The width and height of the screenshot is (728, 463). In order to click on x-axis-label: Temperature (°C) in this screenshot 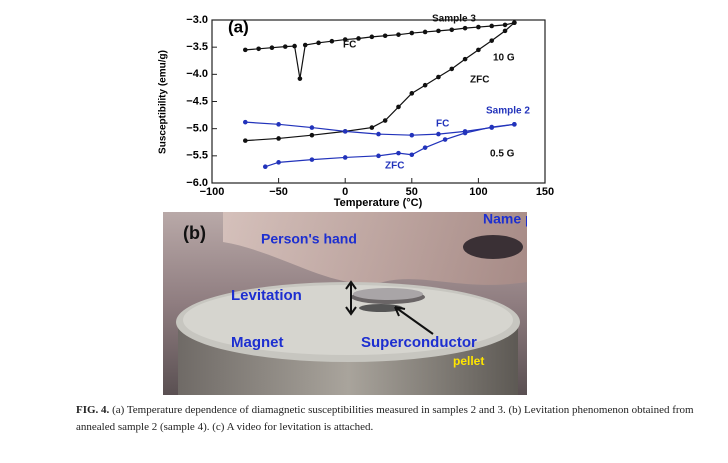, I will do `click(378, 203)`.